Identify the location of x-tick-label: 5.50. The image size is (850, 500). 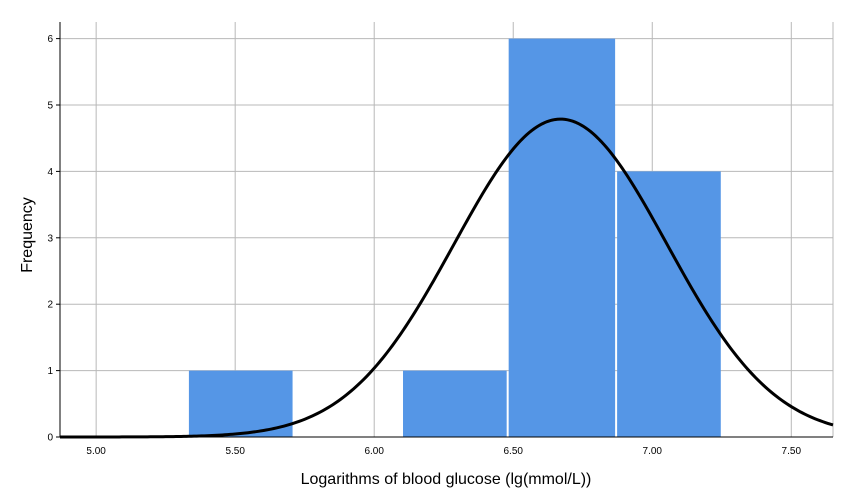
(235, 451).